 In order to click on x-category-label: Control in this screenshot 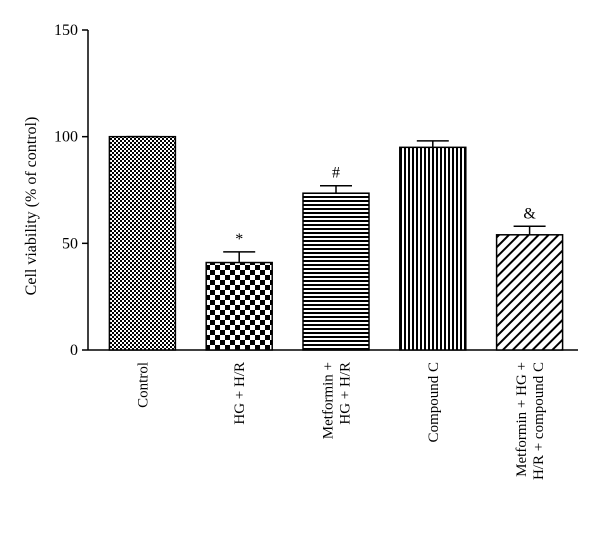, I will do `click(143, 385)`.